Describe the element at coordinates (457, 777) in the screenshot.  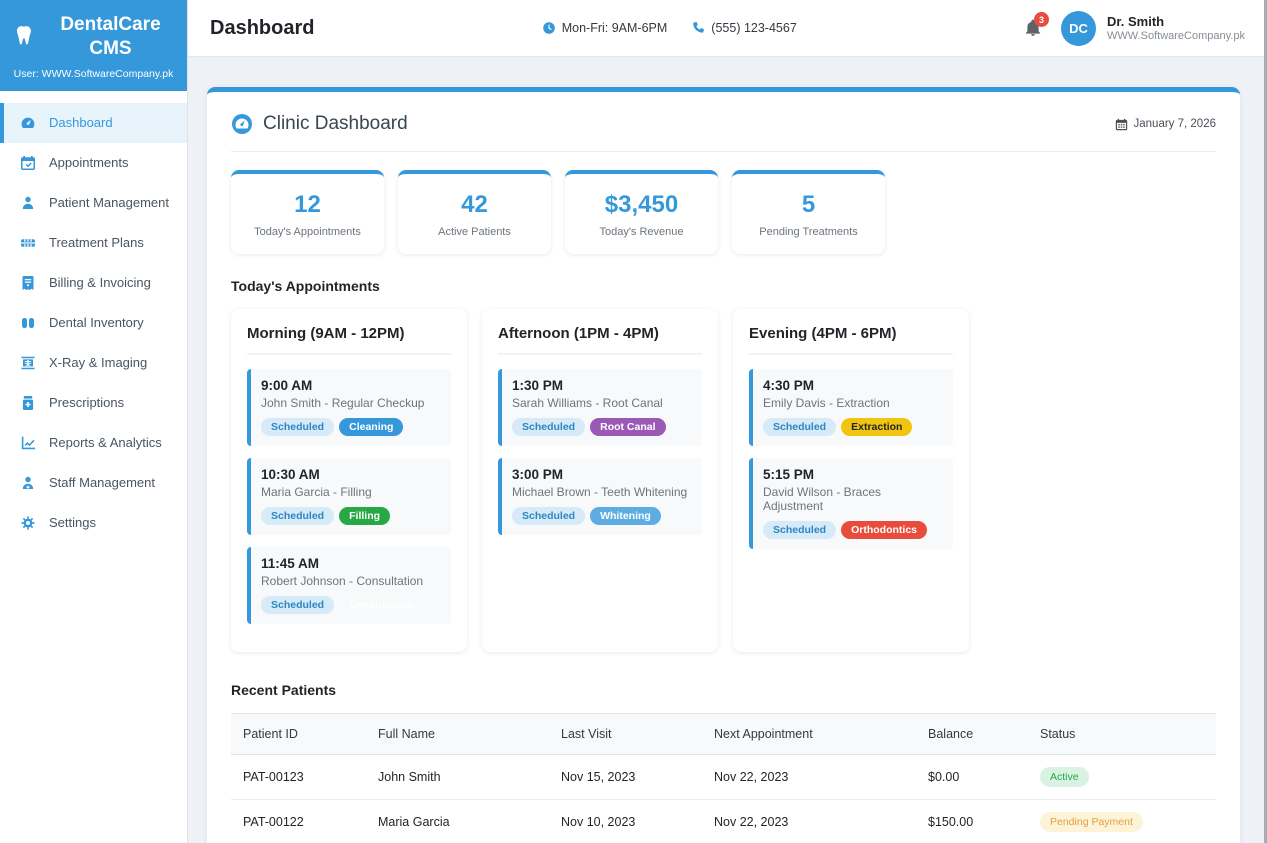
I see `cell-full-name: John Smith` at that location.